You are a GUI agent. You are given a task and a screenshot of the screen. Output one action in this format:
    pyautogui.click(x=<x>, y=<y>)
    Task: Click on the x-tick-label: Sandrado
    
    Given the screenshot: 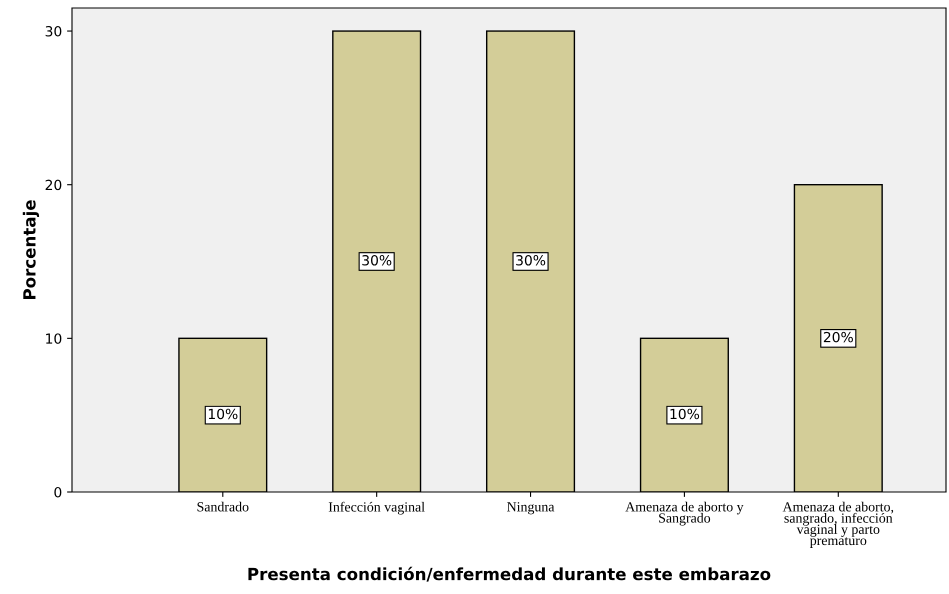 What is the action you would take?
    pyautogui.click(x=222, y=507)
    